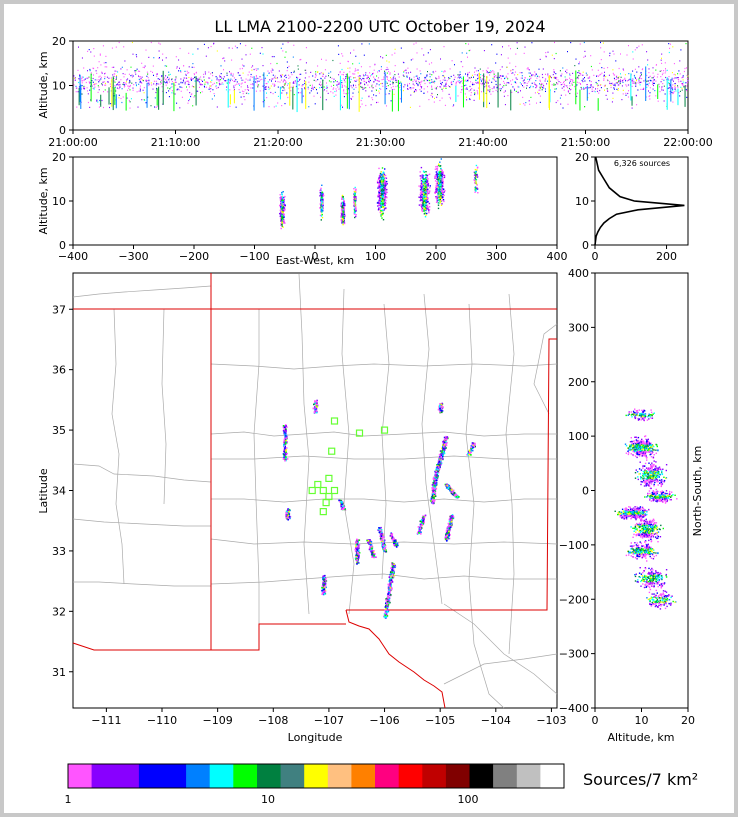 Image resolution: width=738 pixels, height=817 pixels. Describe the element at coordinates (585, 142) in the screenshot. I see `time-tick-label: 21:50:00` at that location.